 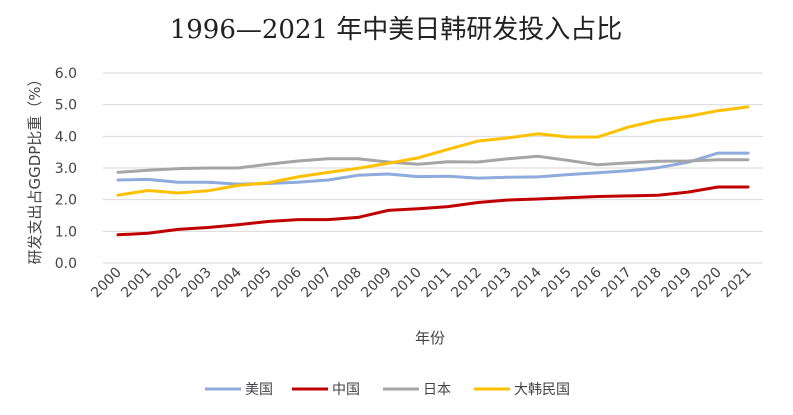 I want to click on x-tick-label: 2015, so click(x=556, y=283).